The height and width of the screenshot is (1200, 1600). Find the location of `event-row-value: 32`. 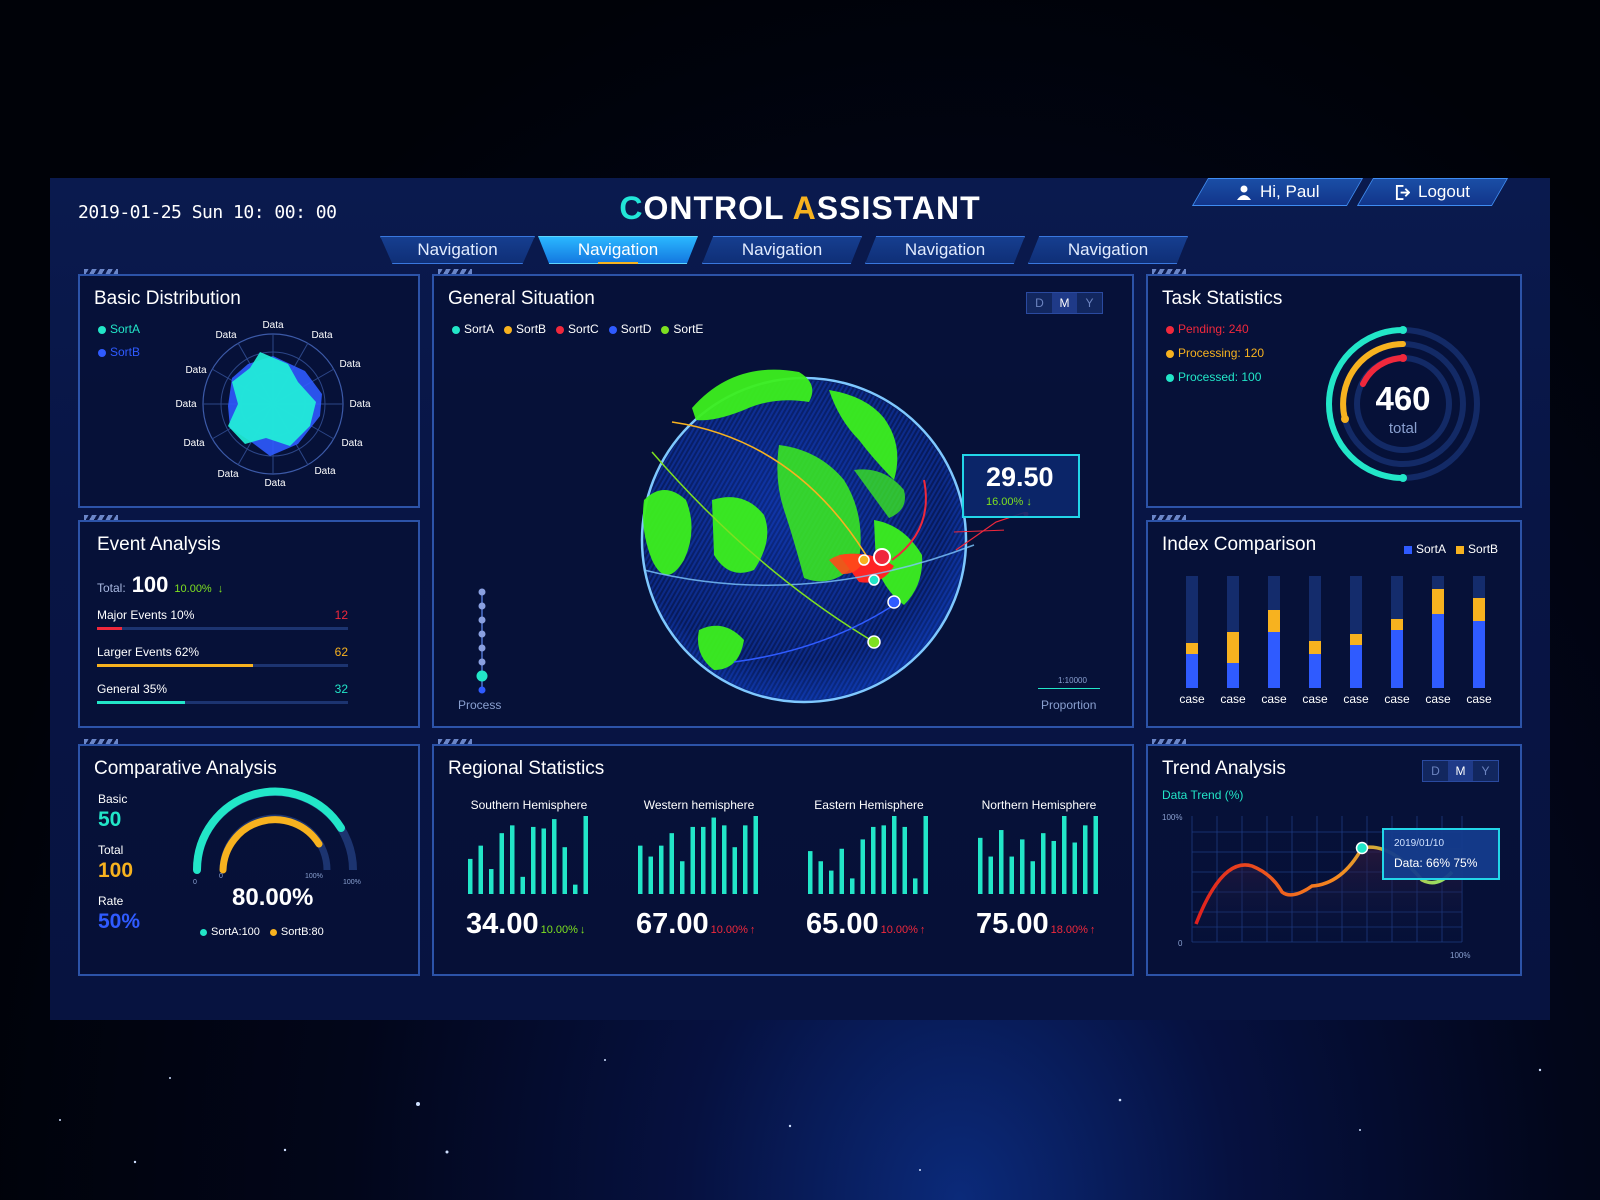

event-row-value: 32 is located at coordinates (341, 689).